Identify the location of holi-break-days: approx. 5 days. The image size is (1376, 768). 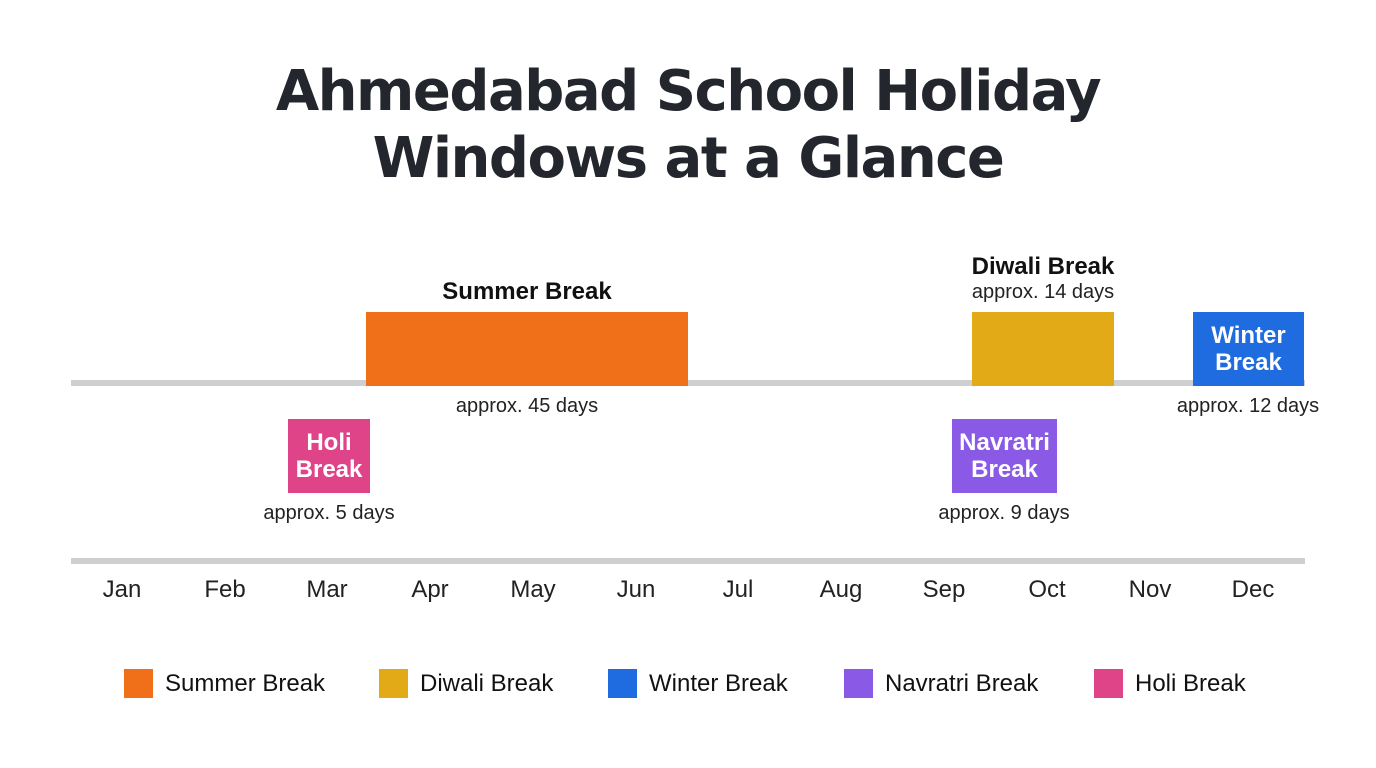
(329, 513).